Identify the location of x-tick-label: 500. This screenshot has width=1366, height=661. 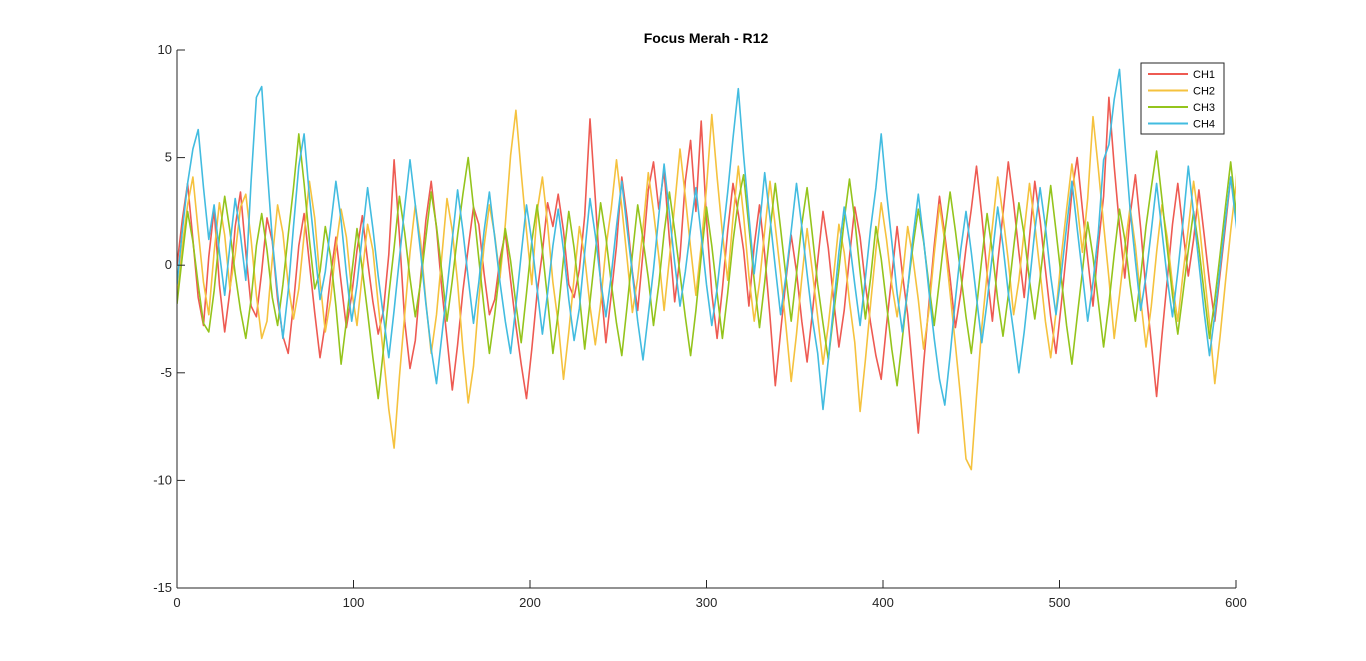
(1060, 602).